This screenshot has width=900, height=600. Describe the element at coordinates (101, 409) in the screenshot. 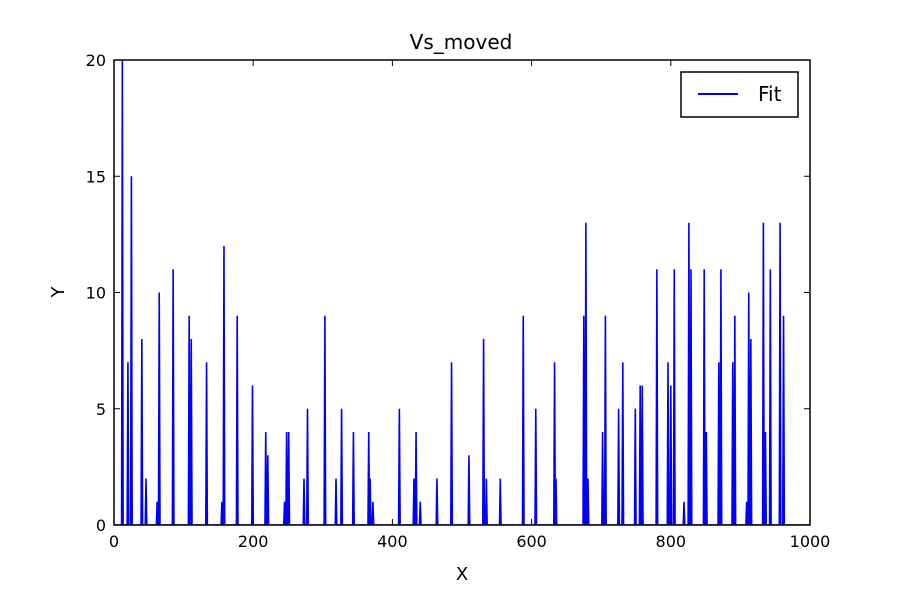

I see `y-tick-label: 5` at that location.